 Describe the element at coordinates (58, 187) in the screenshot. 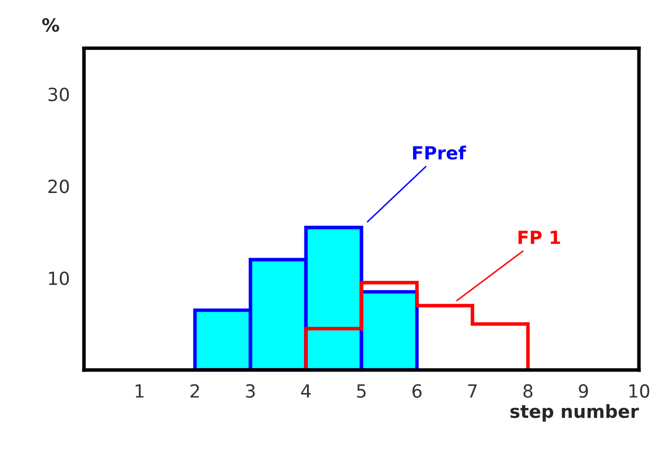

I see `y-tick-label: 20` at that location.